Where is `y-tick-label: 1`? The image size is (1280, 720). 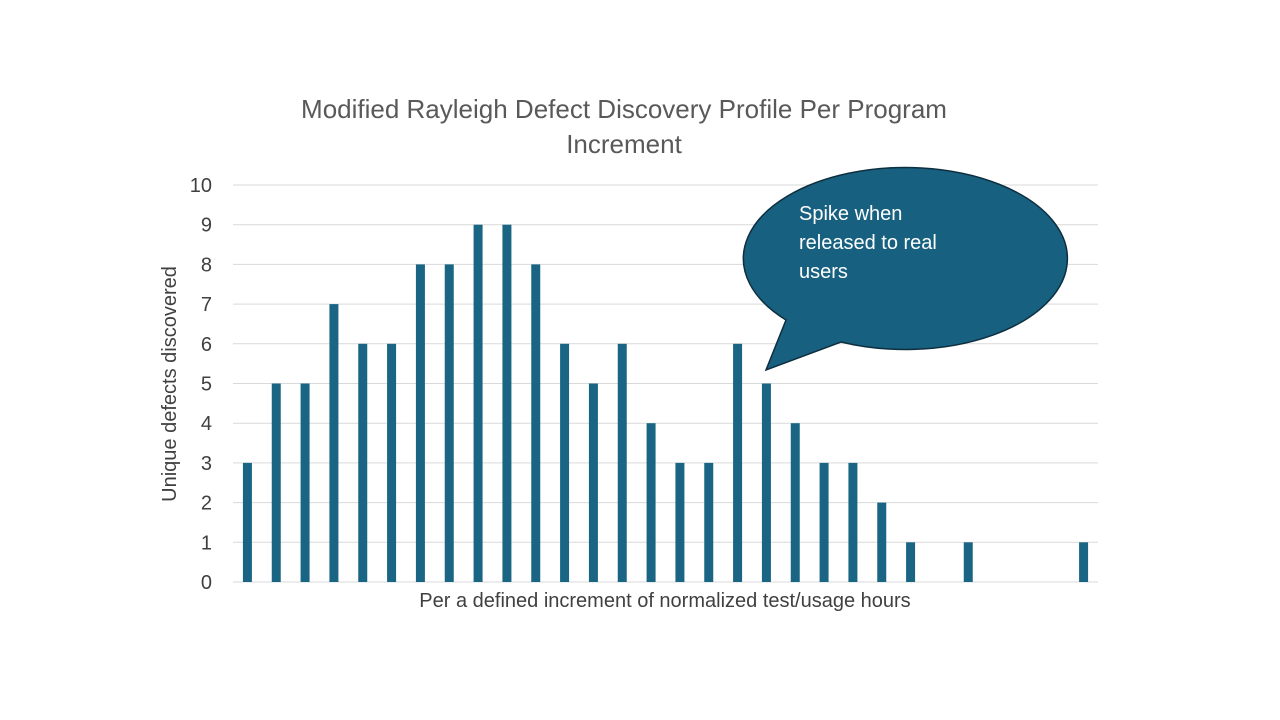 y-tick-label: 1 is located at coordinates (206, 543).